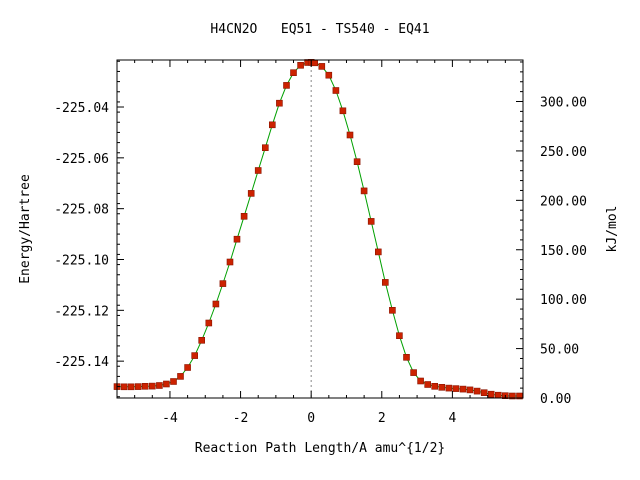 This screenshot has width=640, height=480. Describe the element at coordinates (320, 448) in the screenshot. I see `x-axis-label: Reaction Path Length/A amu^{1/2}` at that location.